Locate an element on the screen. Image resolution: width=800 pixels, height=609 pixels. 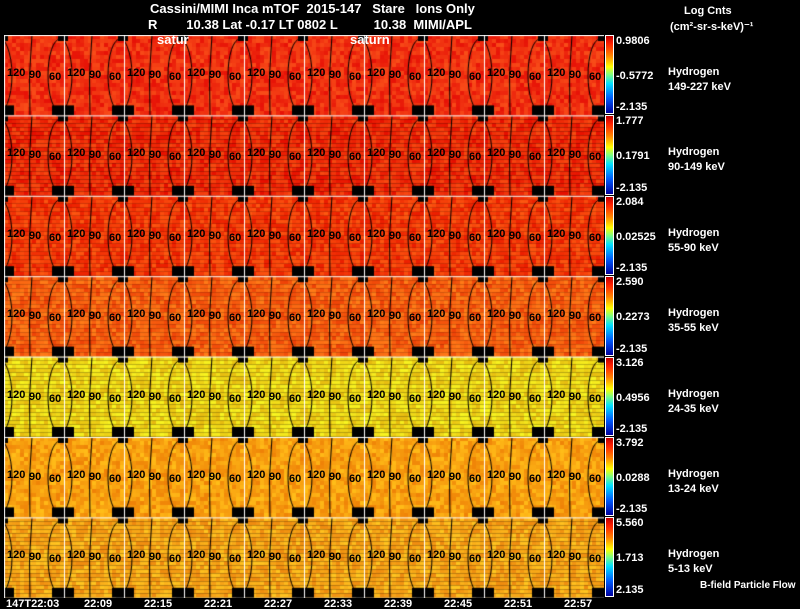
colorbar-mid: 0.1791 is located at coordinates (633, 156).